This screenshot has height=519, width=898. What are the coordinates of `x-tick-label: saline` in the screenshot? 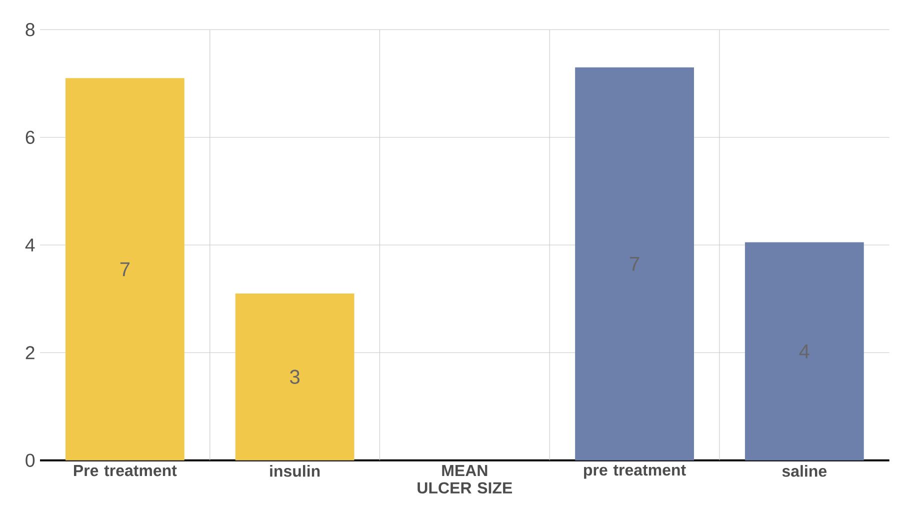 It's located at (804, 471).